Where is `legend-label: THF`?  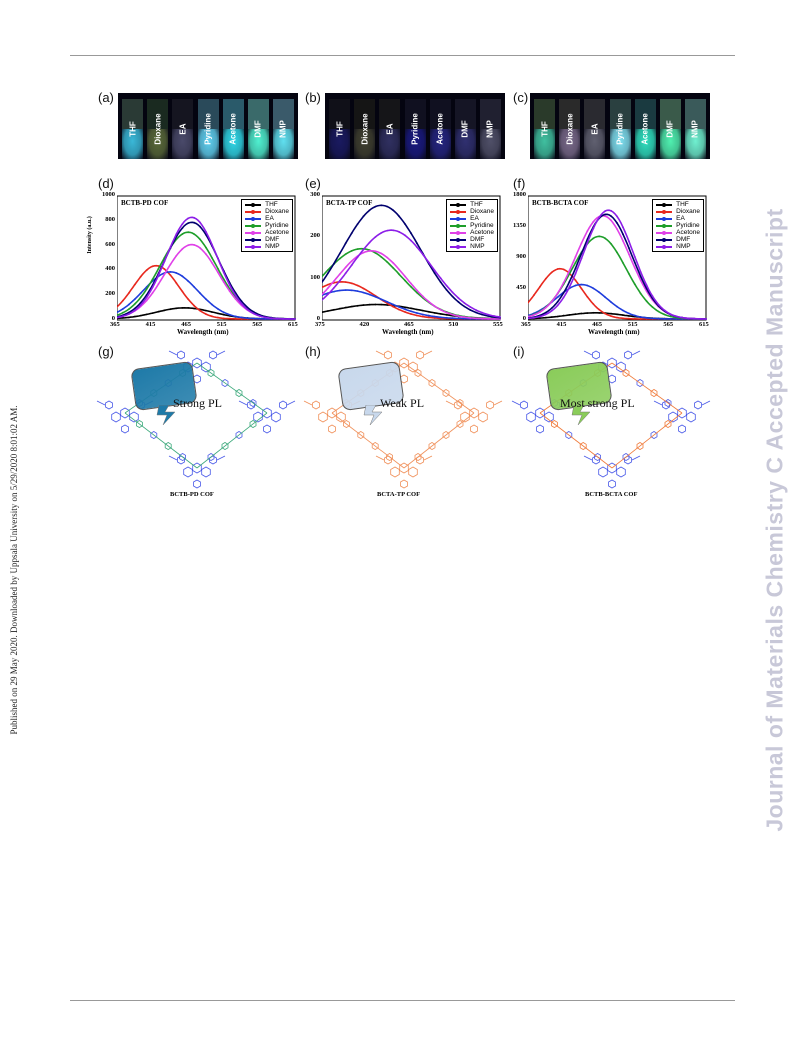
legend-label: THF is located at coordinates (476, 204).